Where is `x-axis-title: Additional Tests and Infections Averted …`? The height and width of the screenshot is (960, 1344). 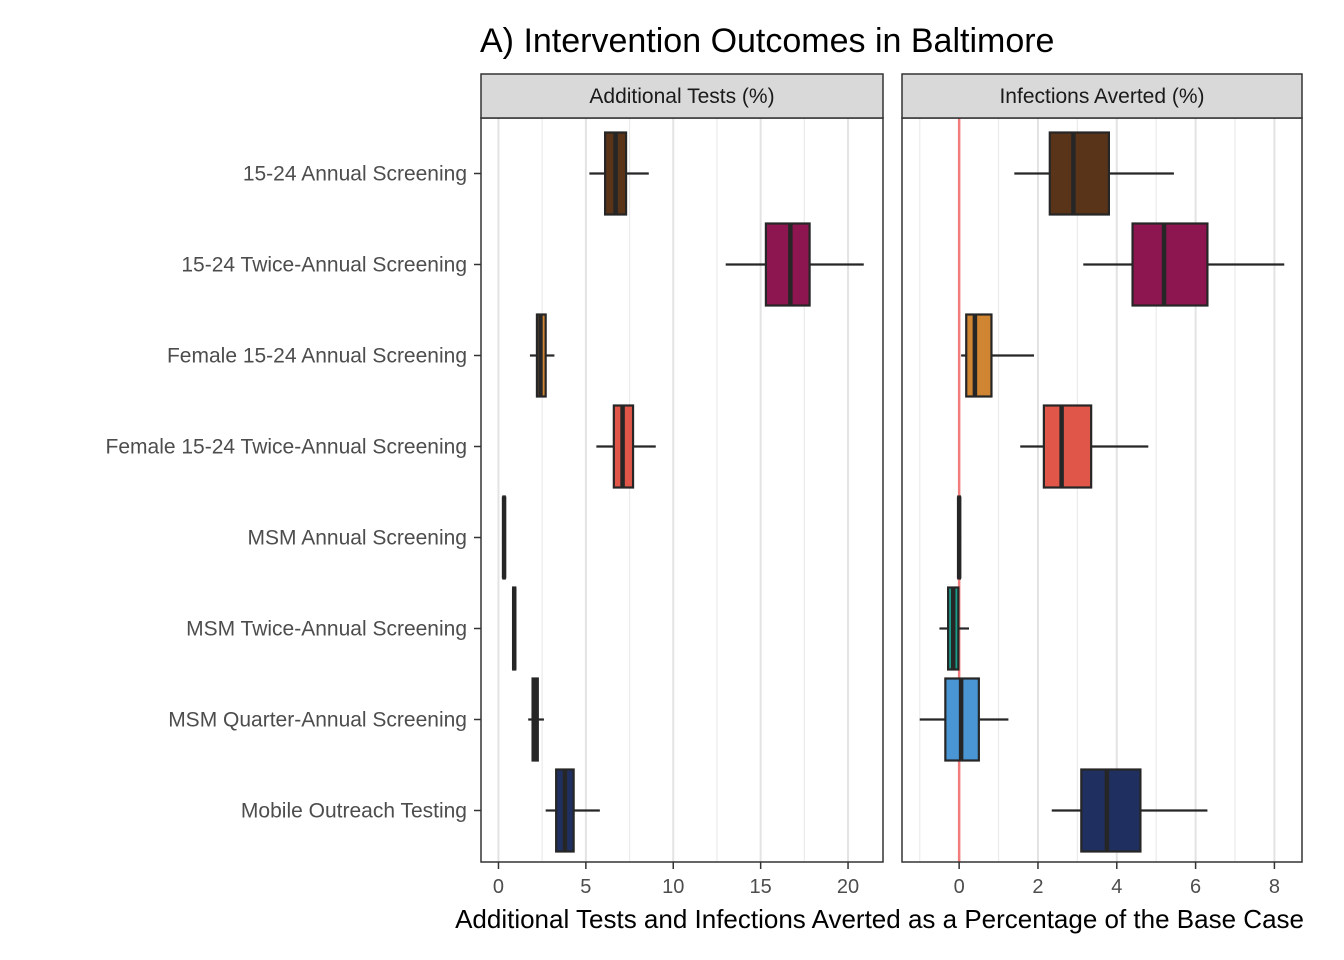
x-axis-title: Additional Tests and Infections Averted … is located at coordinates (879, 919).